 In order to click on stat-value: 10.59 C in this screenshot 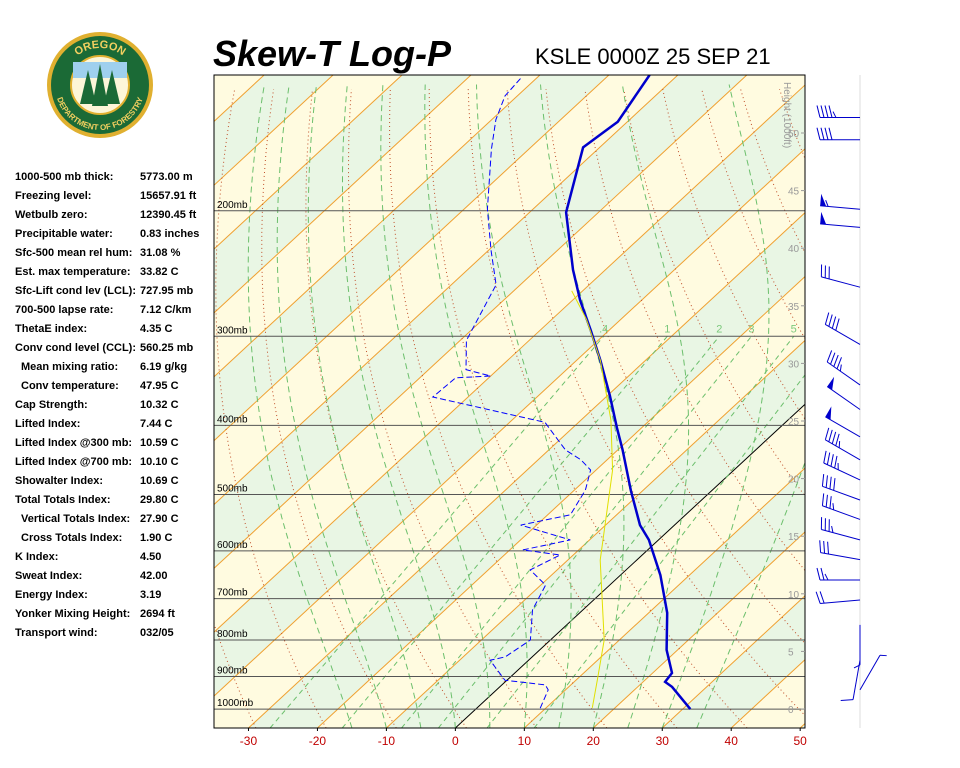, I will do `click(159, 443)`.